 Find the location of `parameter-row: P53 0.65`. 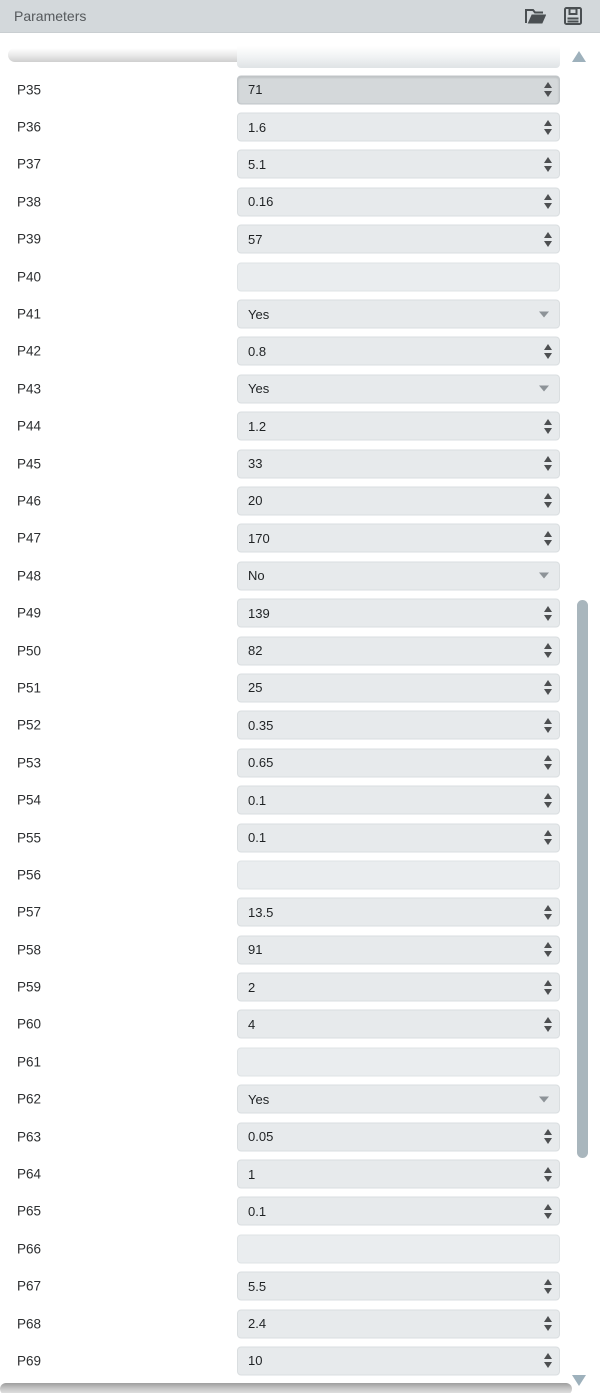

parameter-row: P53 0.65 is located at coordinates (300, 762).